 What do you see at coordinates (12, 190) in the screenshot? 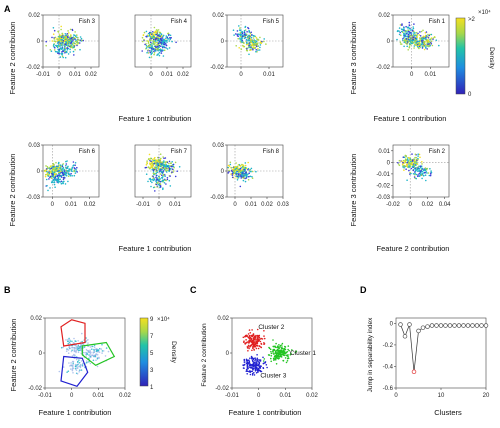
I see `axis-label-feature2-row2: Feature 2 contribution` at bounding box center [12, 190].